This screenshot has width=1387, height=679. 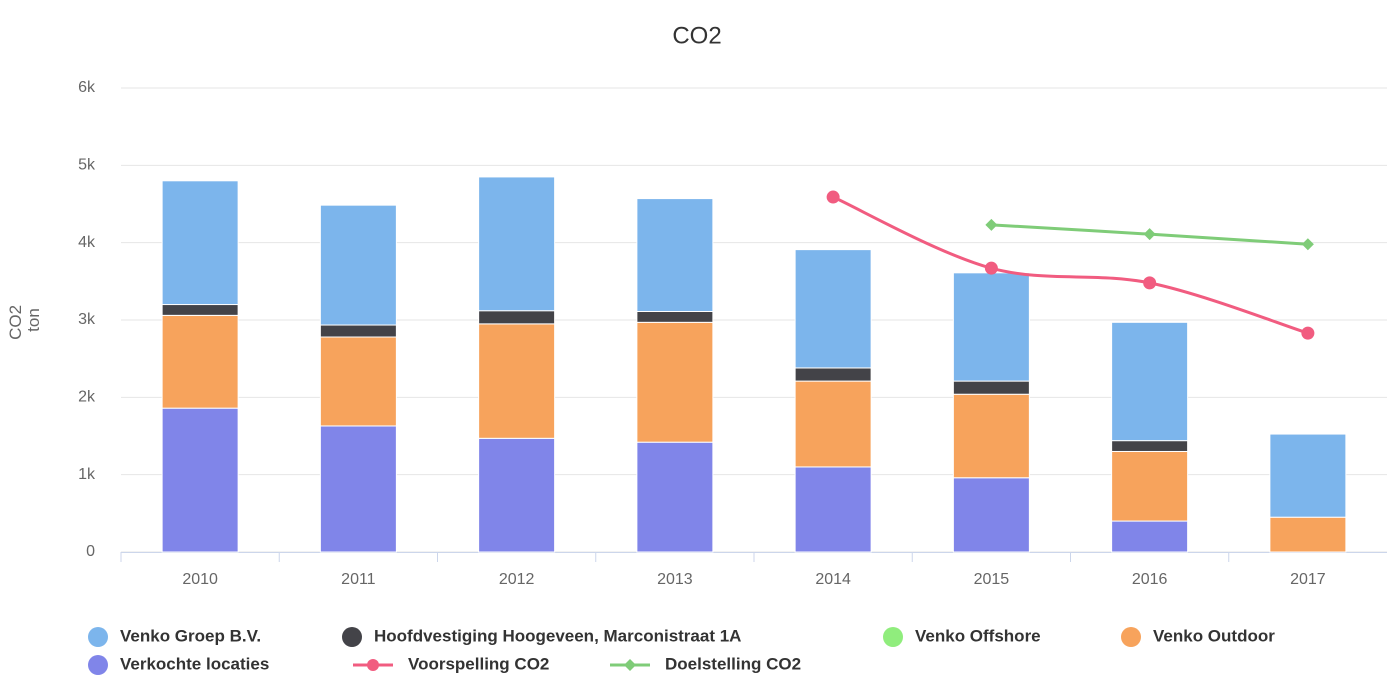 What do you see at coordinates (733, 663) in the screenshot?
I see `legend-label: Doelstelling CO2` at bounding box center [733, 663].